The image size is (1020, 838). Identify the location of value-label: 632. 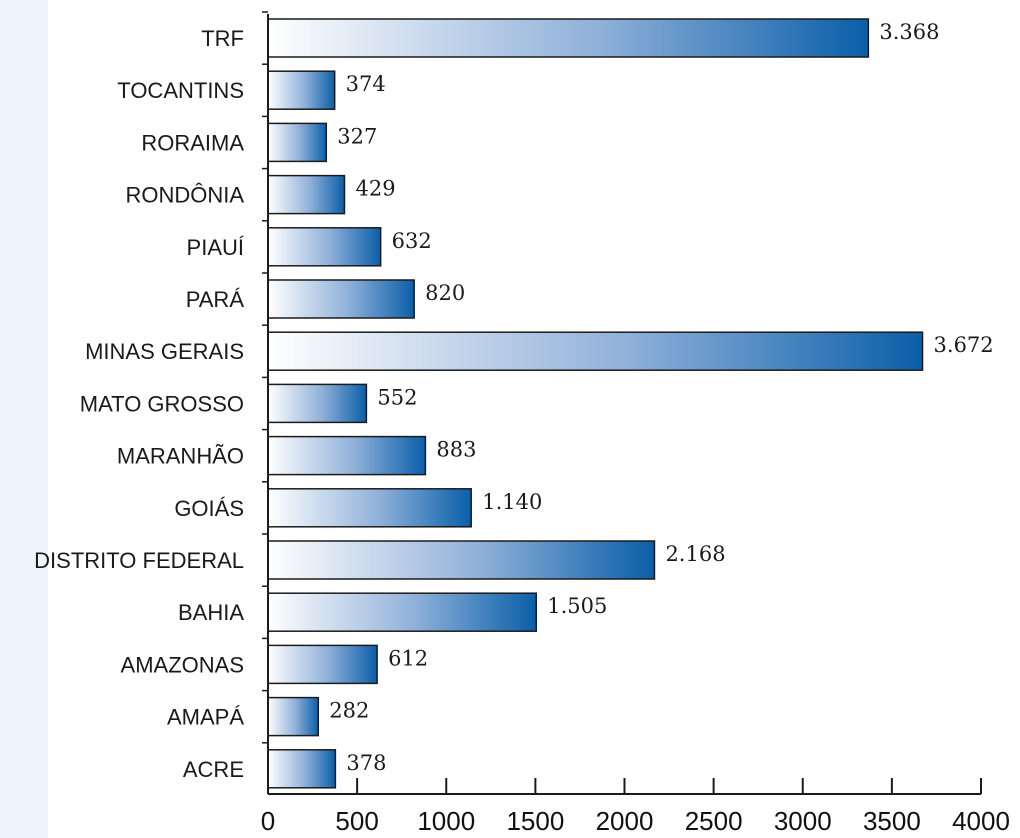
(412, 241).